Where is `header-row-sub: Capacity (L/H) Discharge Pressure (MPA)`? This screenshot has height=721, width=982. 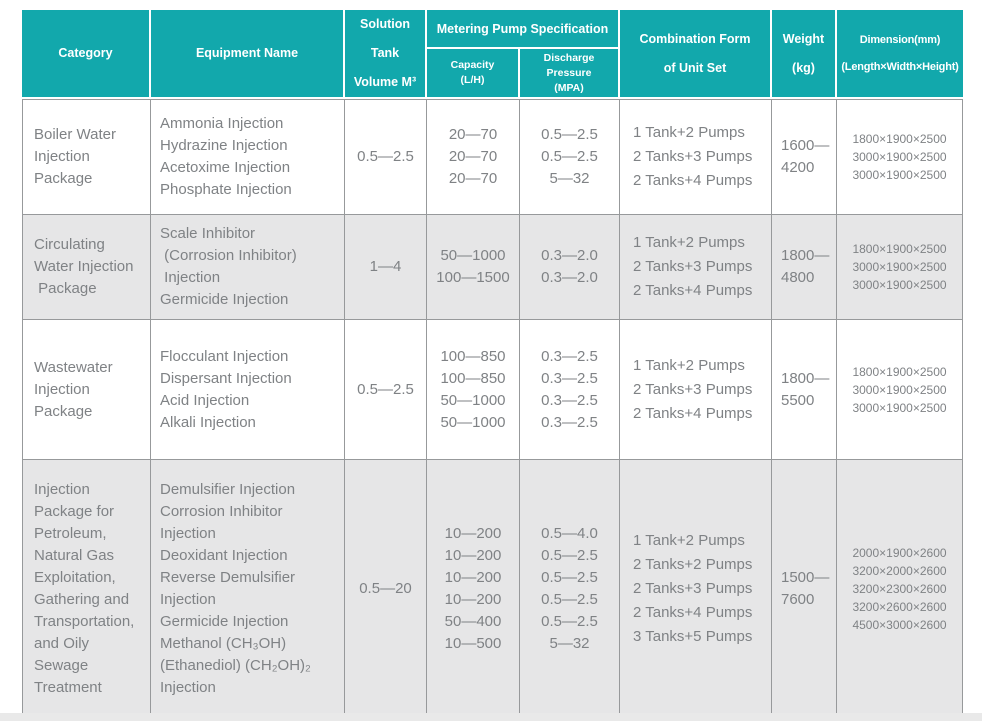
header-row-sub: Capacity (L/H) Discharge Pressure (MPA) is located at coordinates (492, 74).